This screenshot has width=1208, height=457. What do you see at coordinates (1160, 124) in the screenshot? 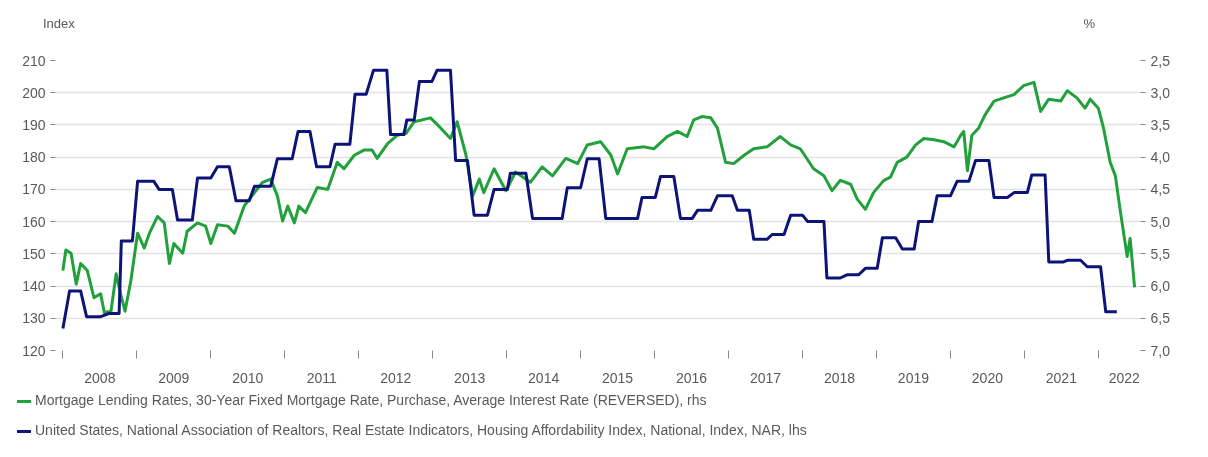
I see `y2-tick-label: 3,5` at bounding box center [1160, 124].